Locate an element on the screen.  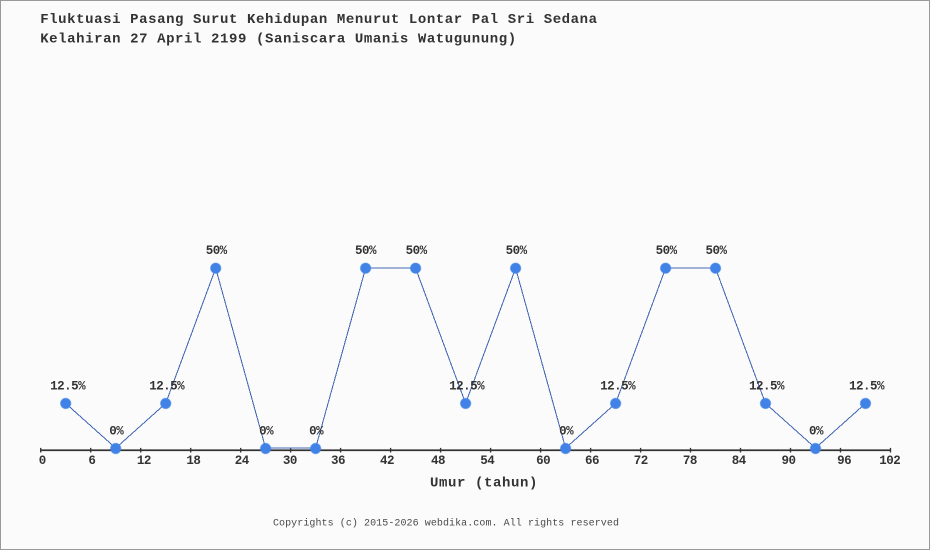
svg-text: 84 is located at coordinates (739, 461).